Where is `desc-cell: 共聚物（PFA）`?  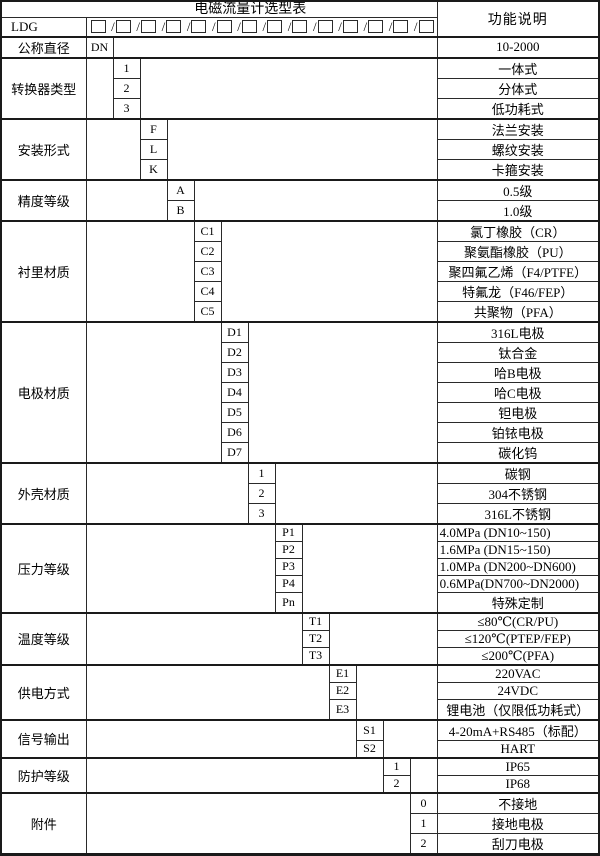
desc-cell: 共聚物（PFA） is located at coordinates (518, 311).